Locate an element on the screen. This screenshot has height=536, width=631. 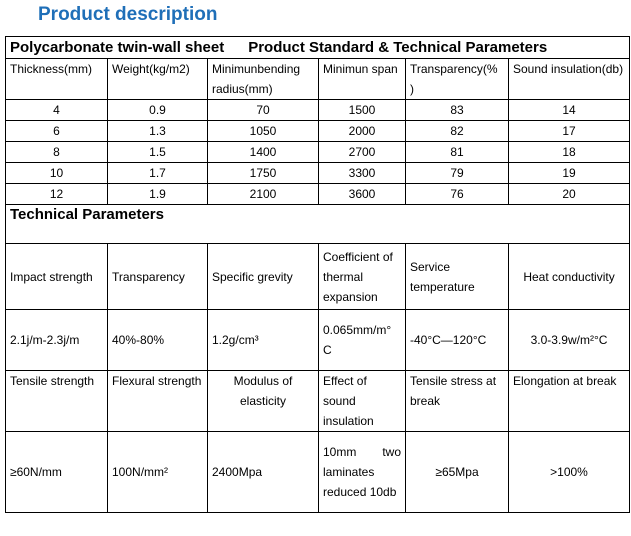
tech-header-cell: Transparency is located at coordinates (157, 276).